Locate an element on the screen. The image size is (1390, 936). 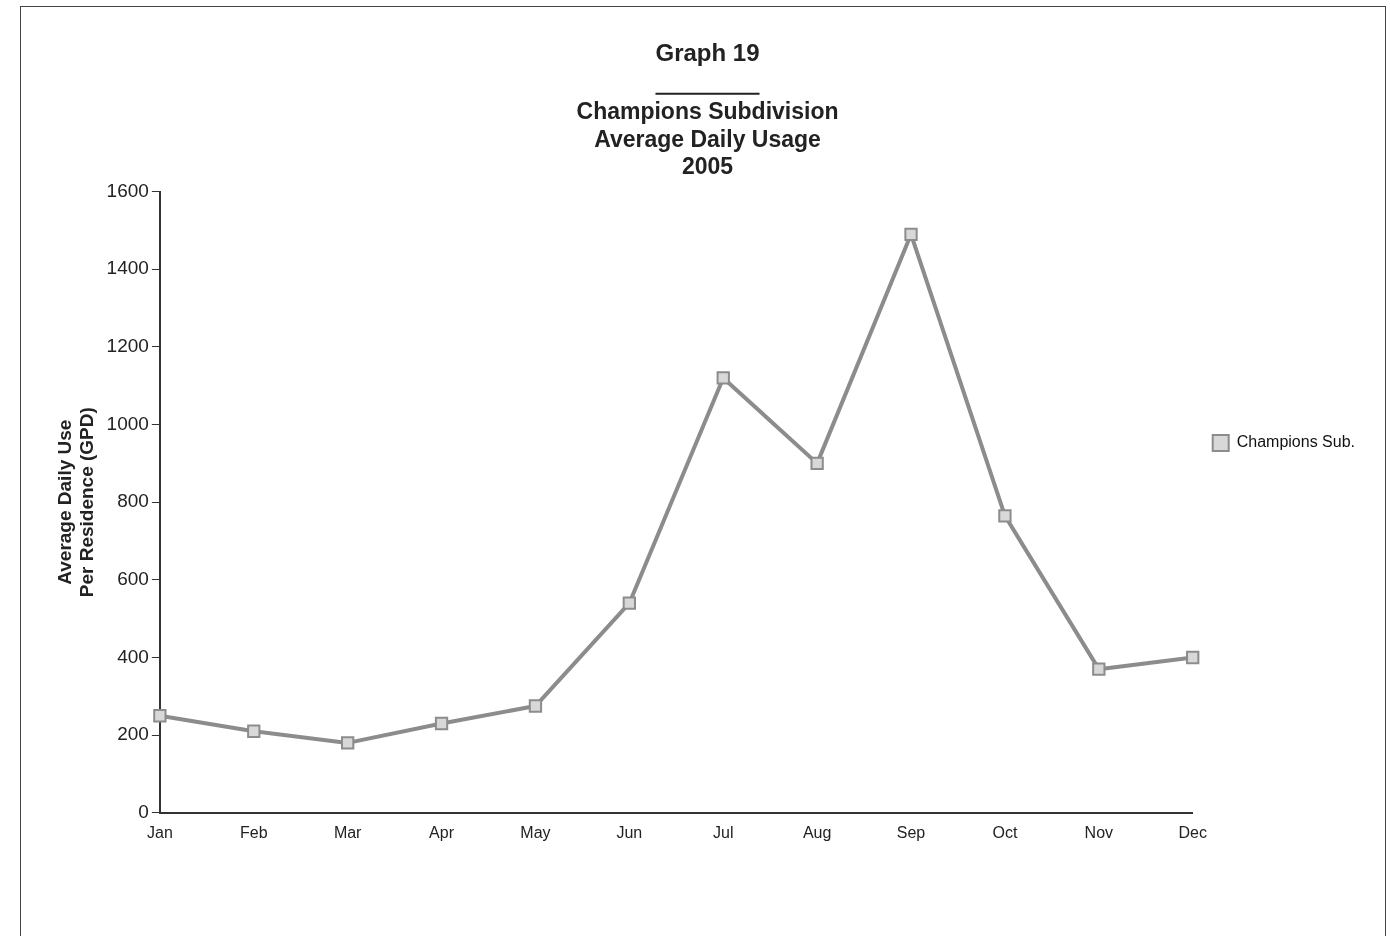
y-tick-label: 200 is located at coordinates (133, 734).